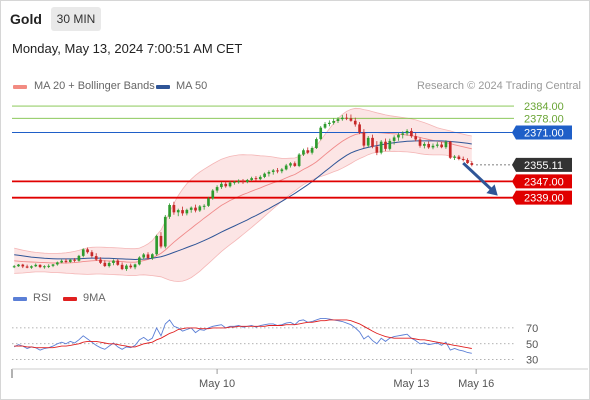 The width and height of the screenshot is (590, 400). I want to click on time-axis-label: May 10, so click(217, 384).